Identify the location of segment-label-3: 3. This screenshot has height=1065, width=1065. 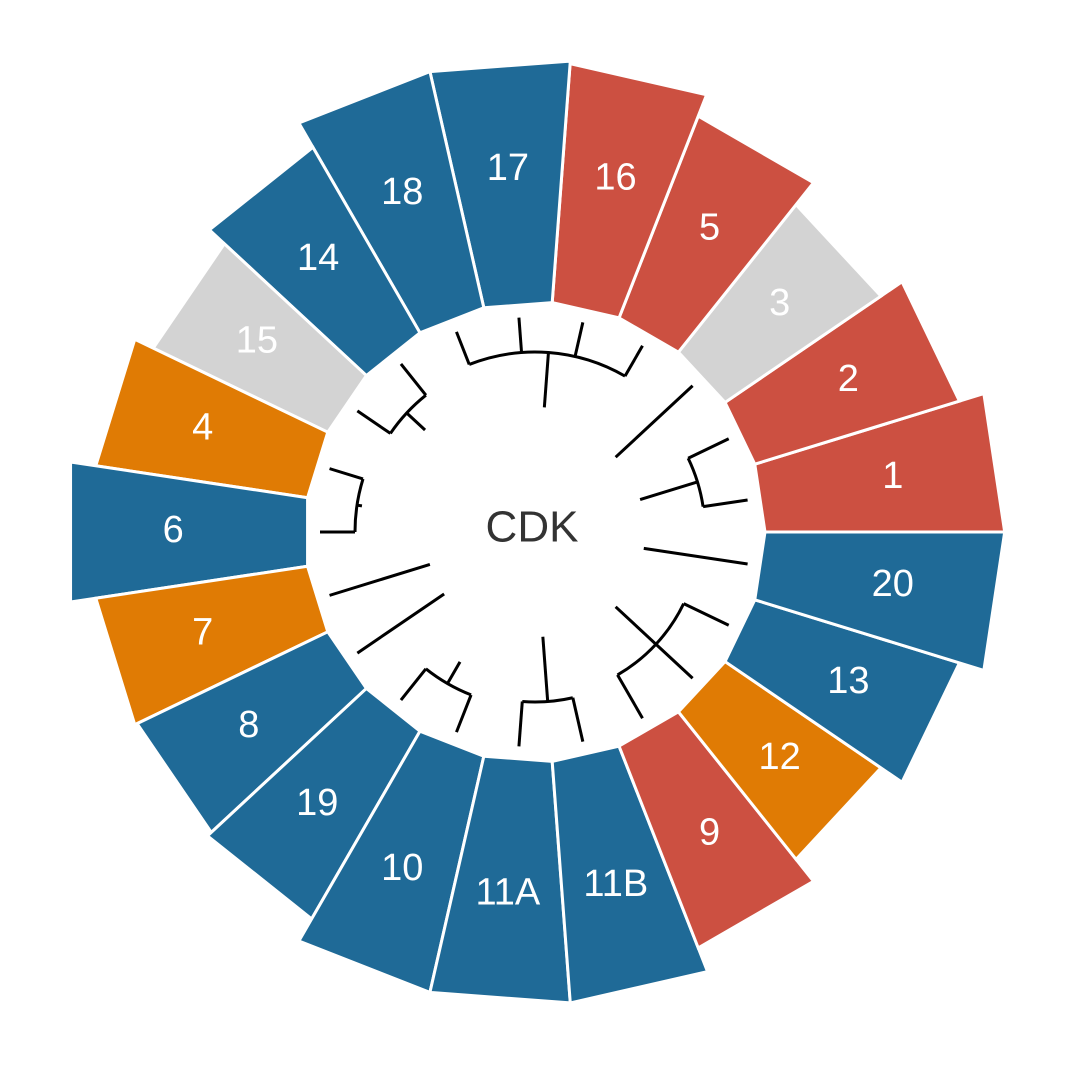
(779, 303).